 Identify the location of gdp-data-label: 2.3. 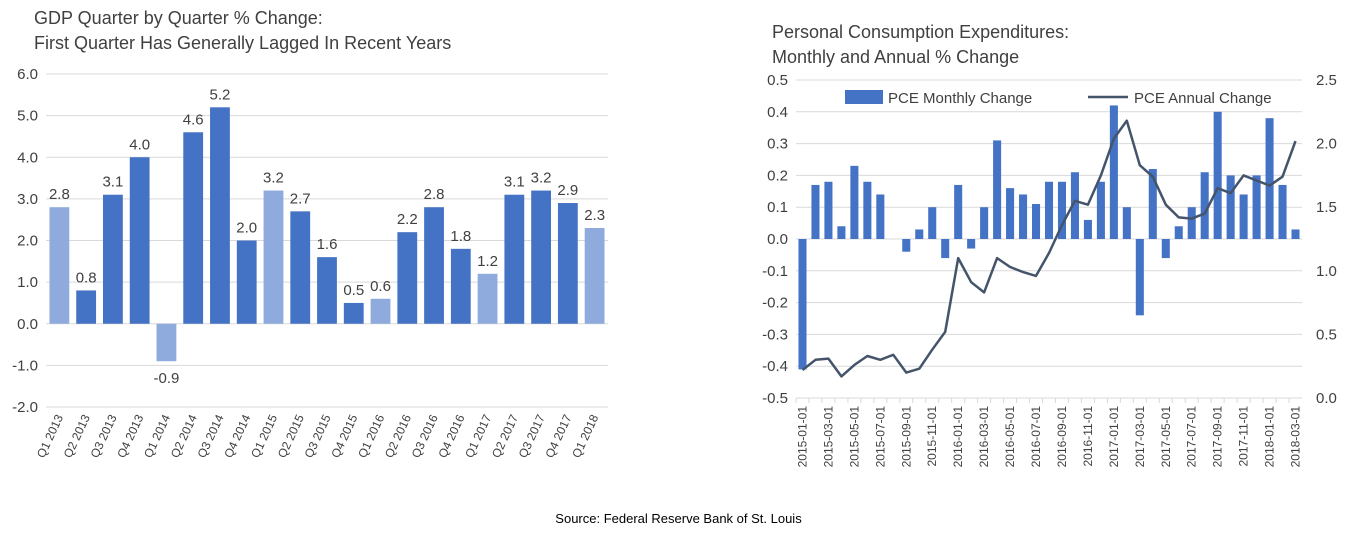
(594, 215).